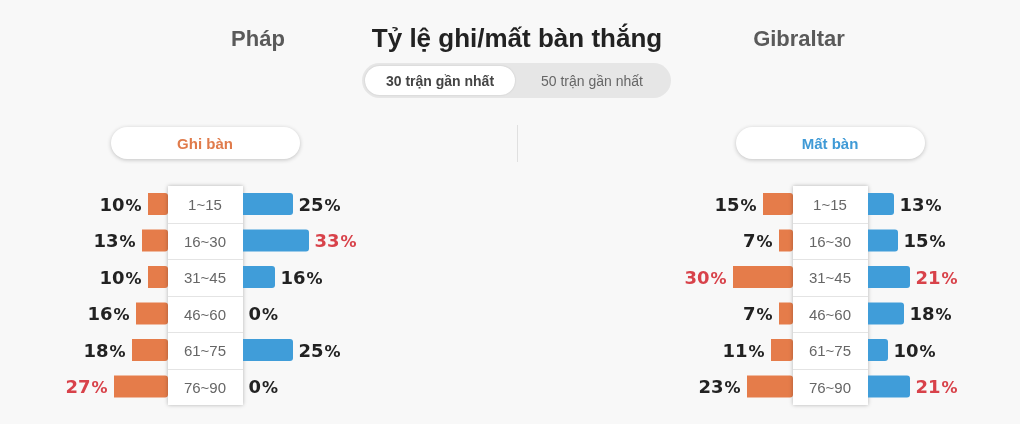 The width and height of the screenshot is (1020, 424). What do you see at coordinates (743, 350) in the screenshot?
I see `data-label: 11%` at bounding box center [743, 350].